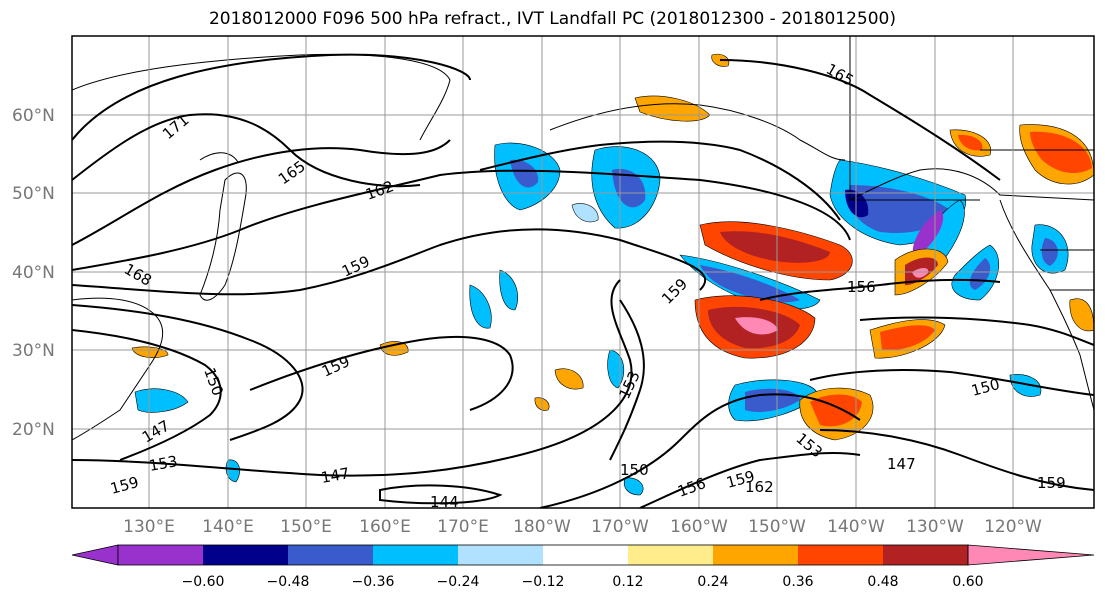 This screenshot has height=601, width=1105. Describe the element at coordinates (935, 527) in the screenshot. I see `lon-label: 130°W` at that location.